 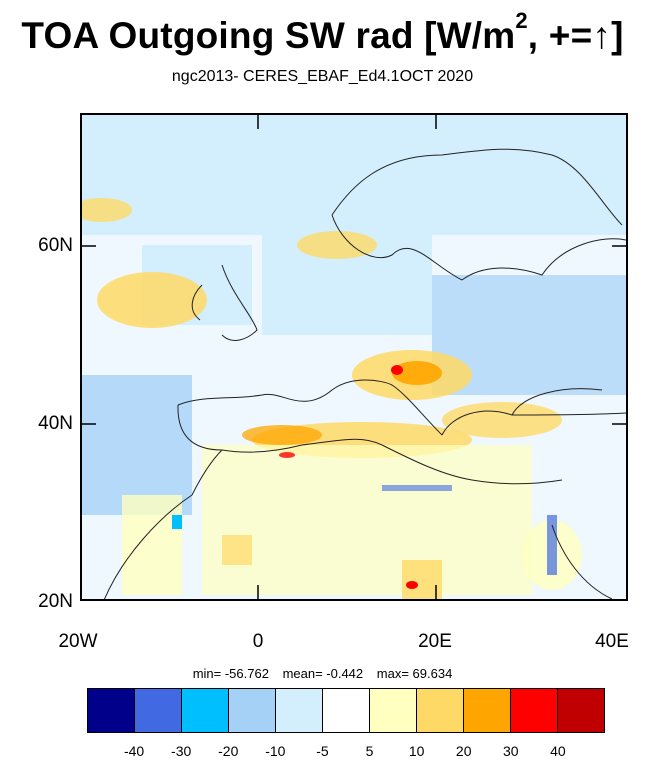 I want to click on colorbar-label: -40, so click(x=134, y=751).